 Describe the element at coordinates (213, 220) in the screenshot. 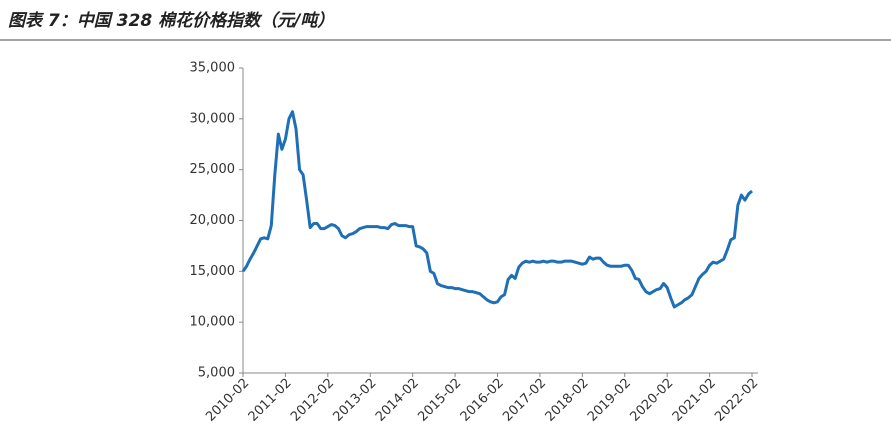

I see `y-tick-label: 20,000` at that location.